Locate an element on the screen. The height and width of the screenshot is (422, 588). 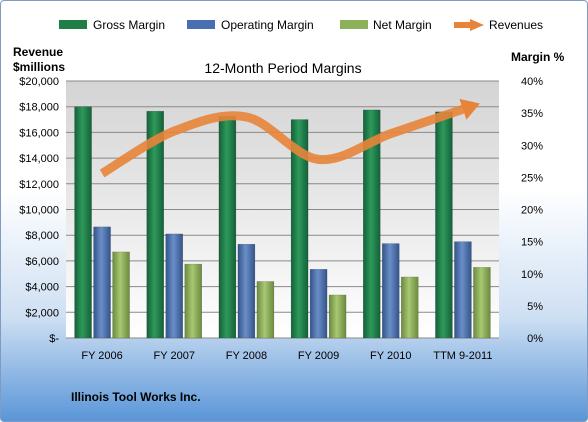
right-tick-label: 30% is located at coordinates (532, 146).